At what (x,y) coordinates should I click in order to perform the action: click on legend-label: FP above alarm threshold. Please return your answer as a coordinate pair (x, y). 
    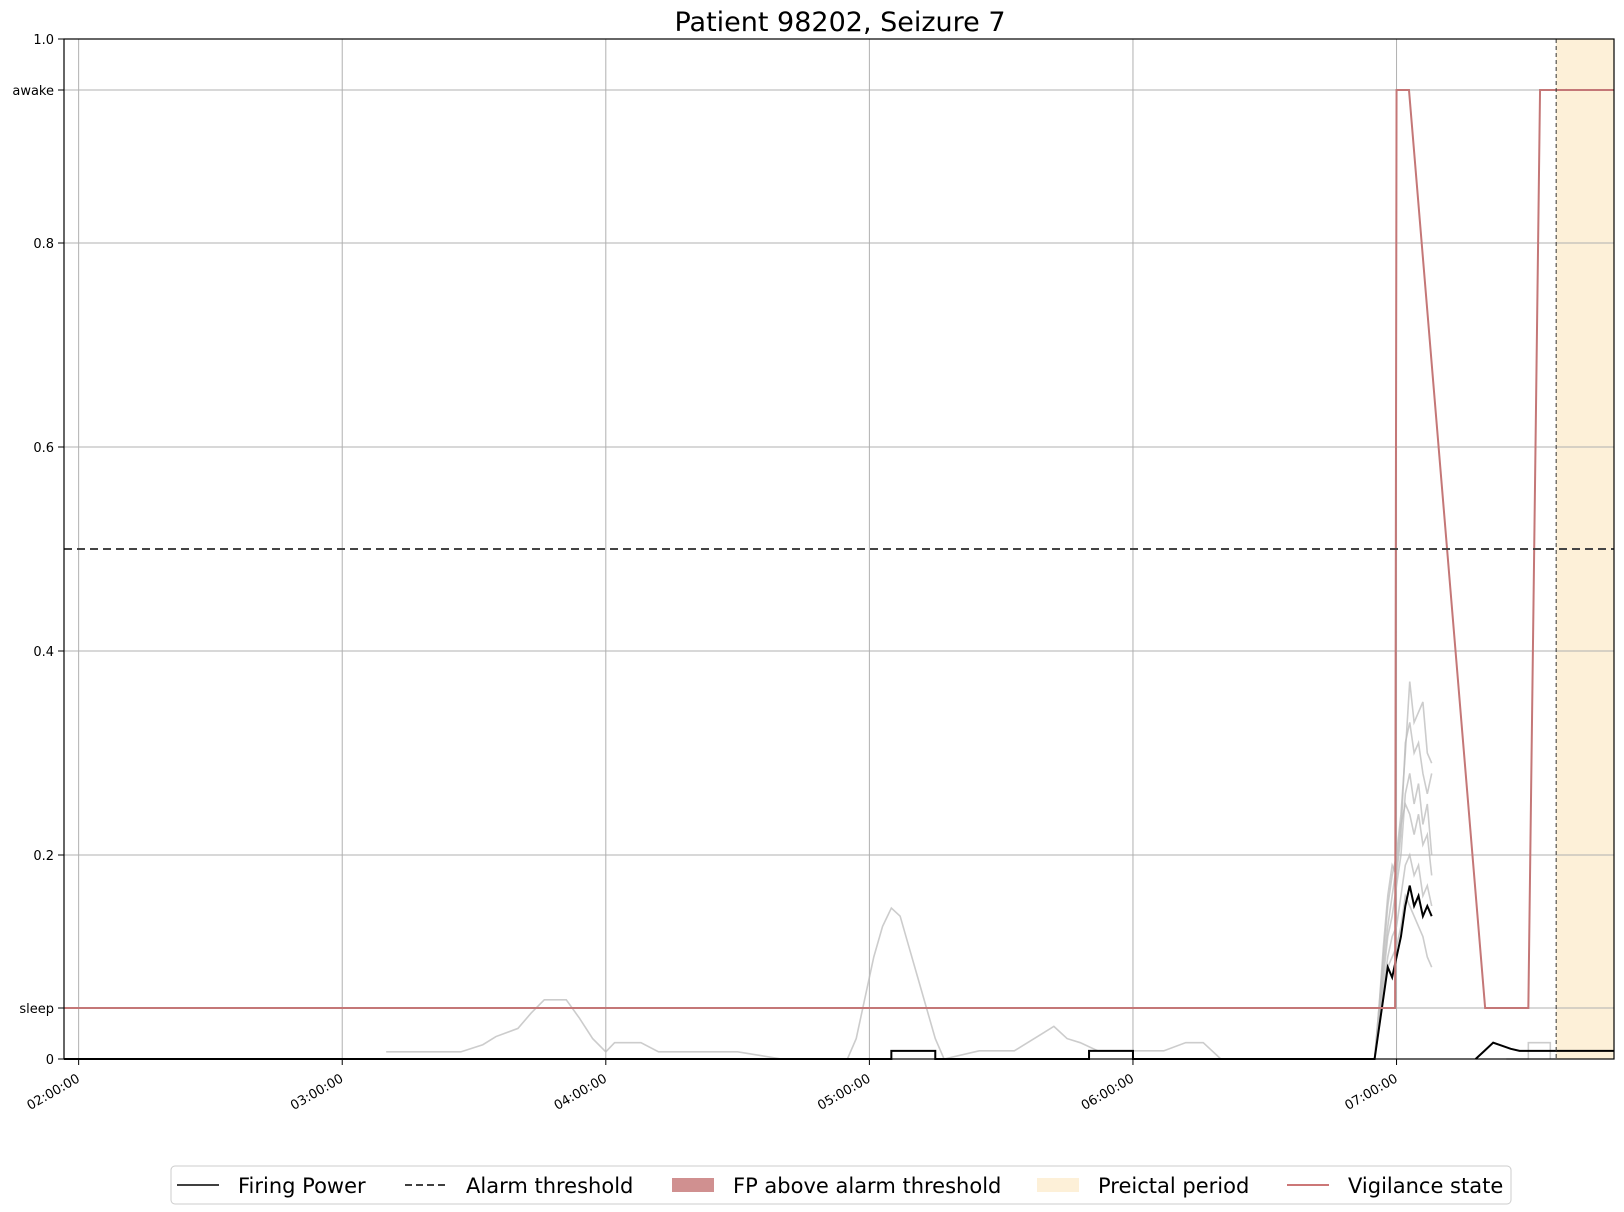
    Looking at the image, I should click on (867, 1186).